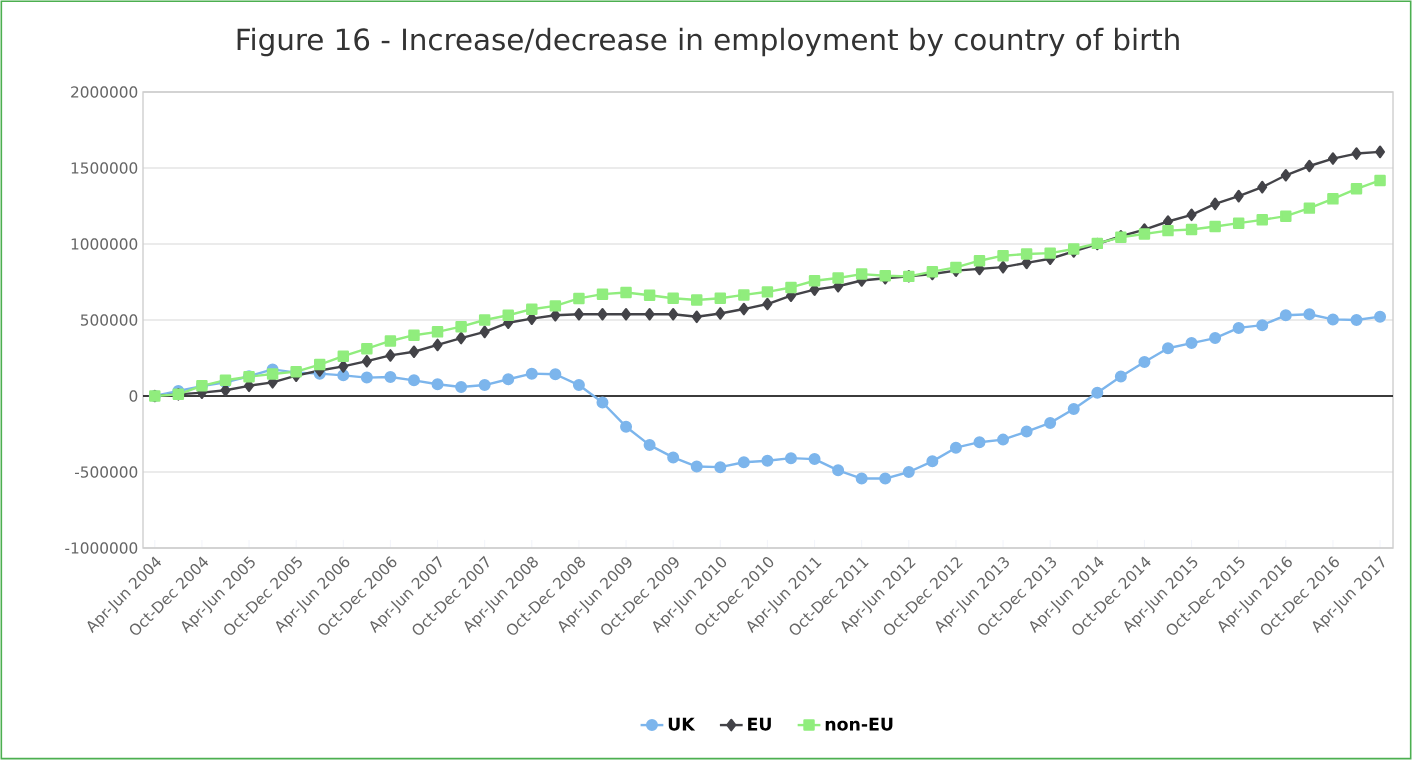 The image size is (1412, 760). What do you see at coordinates (759, 724) in the screenshot?
I see `legend-label: EU` at bounding box center [759, 724].